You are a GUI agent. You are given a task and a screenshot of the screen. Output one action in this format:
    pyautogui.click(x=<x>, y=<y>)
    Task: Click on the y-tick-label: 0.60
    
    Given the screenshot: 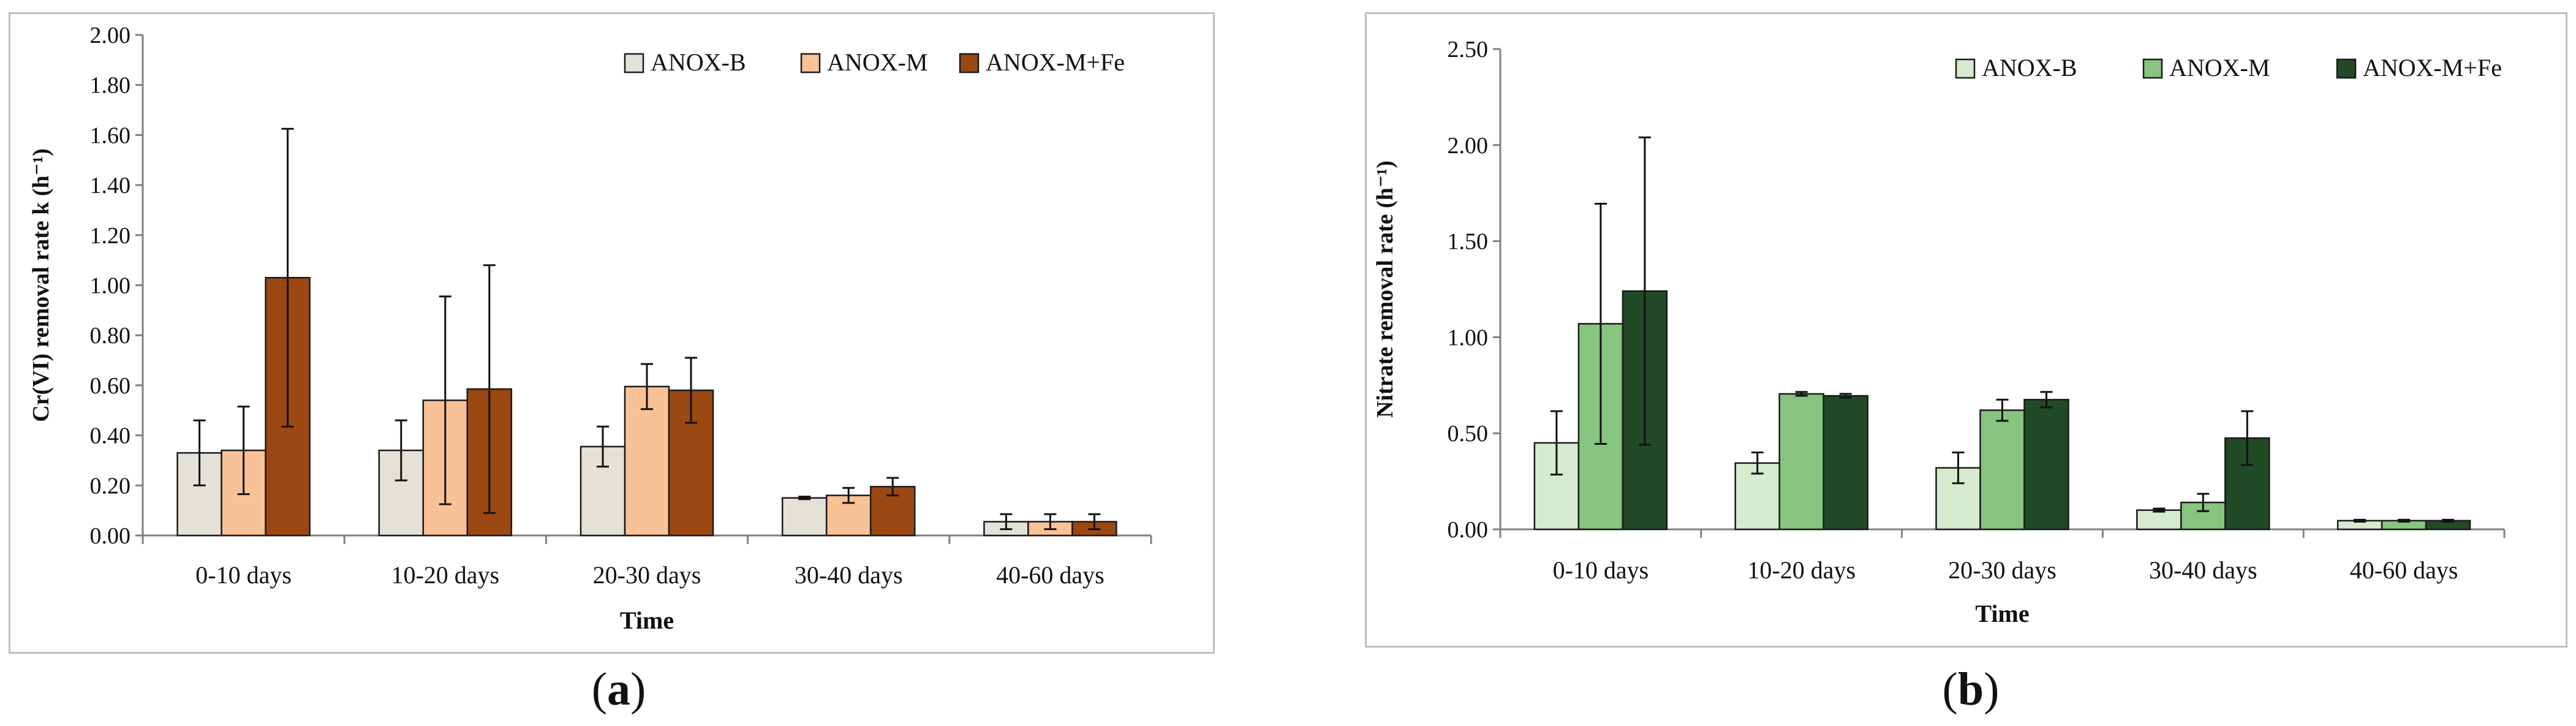 What is the action you would take?
    pyautogui.click(x=110, y=386)
    